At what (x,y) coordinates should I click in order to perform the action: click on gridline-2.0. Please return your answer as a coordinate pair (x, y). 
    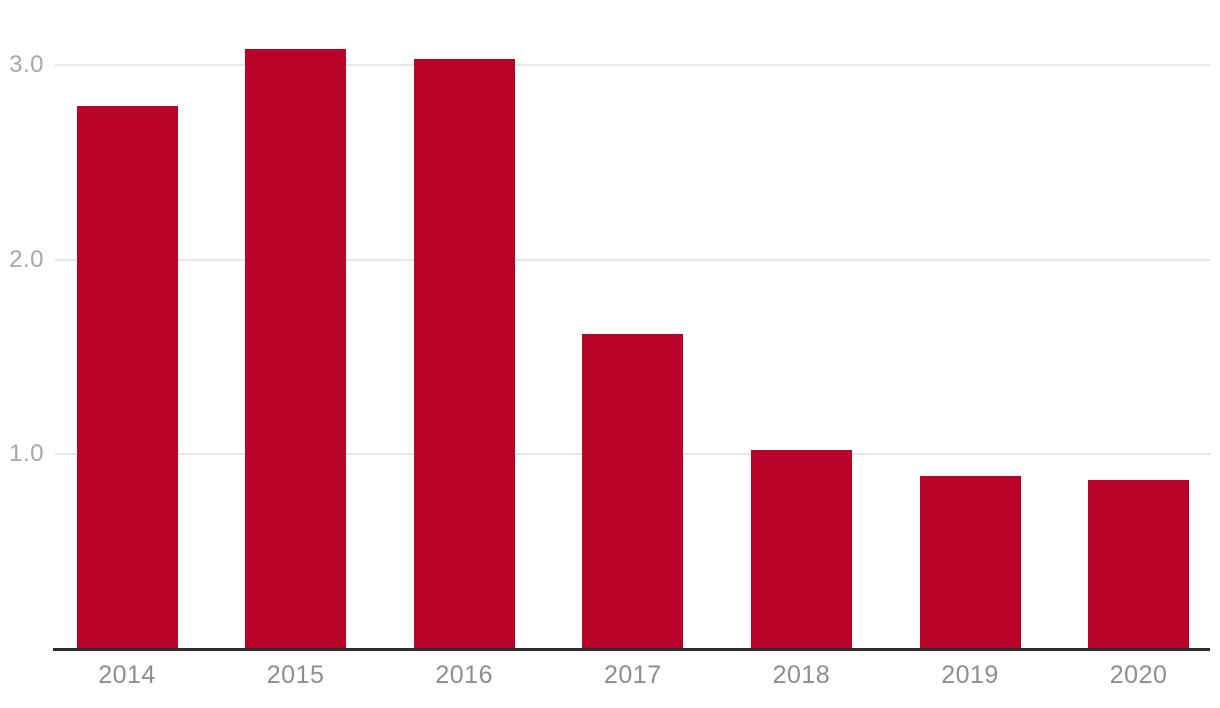
    Looking at the image, I should click on (632, 259).